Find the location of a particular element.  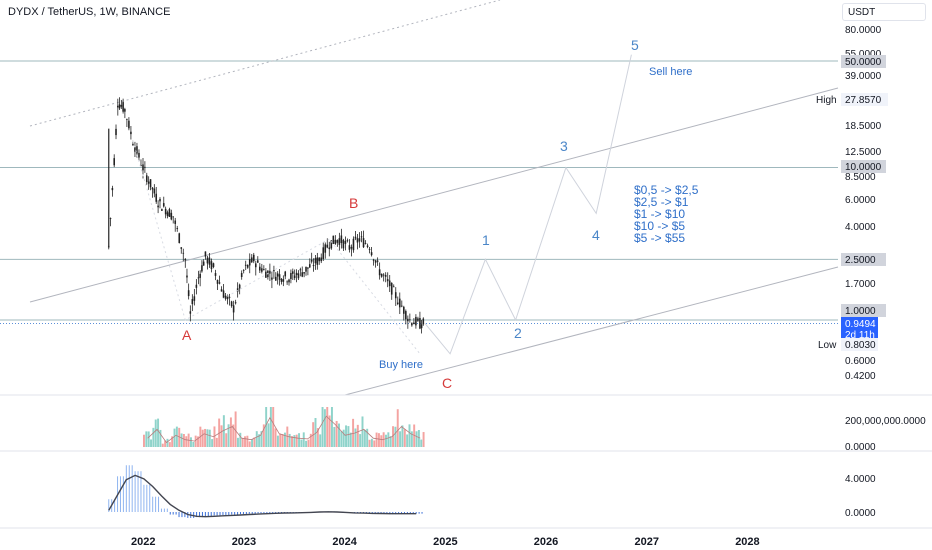

high-tag is located at coordinates (864, 99).